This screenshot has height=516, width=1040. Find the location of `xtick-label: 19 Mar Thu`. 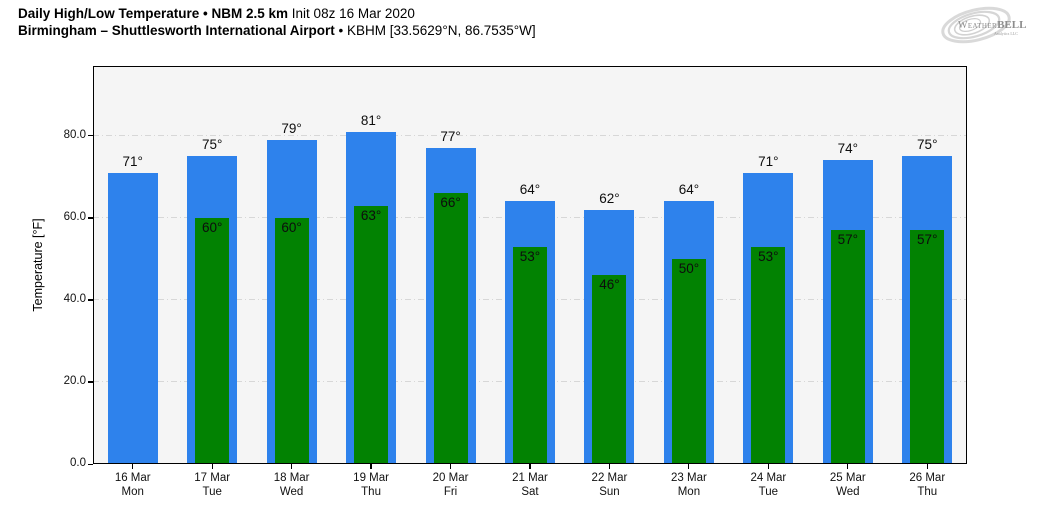

xtick-label: 19 Mar Thu is located at coordinates (371, 485).